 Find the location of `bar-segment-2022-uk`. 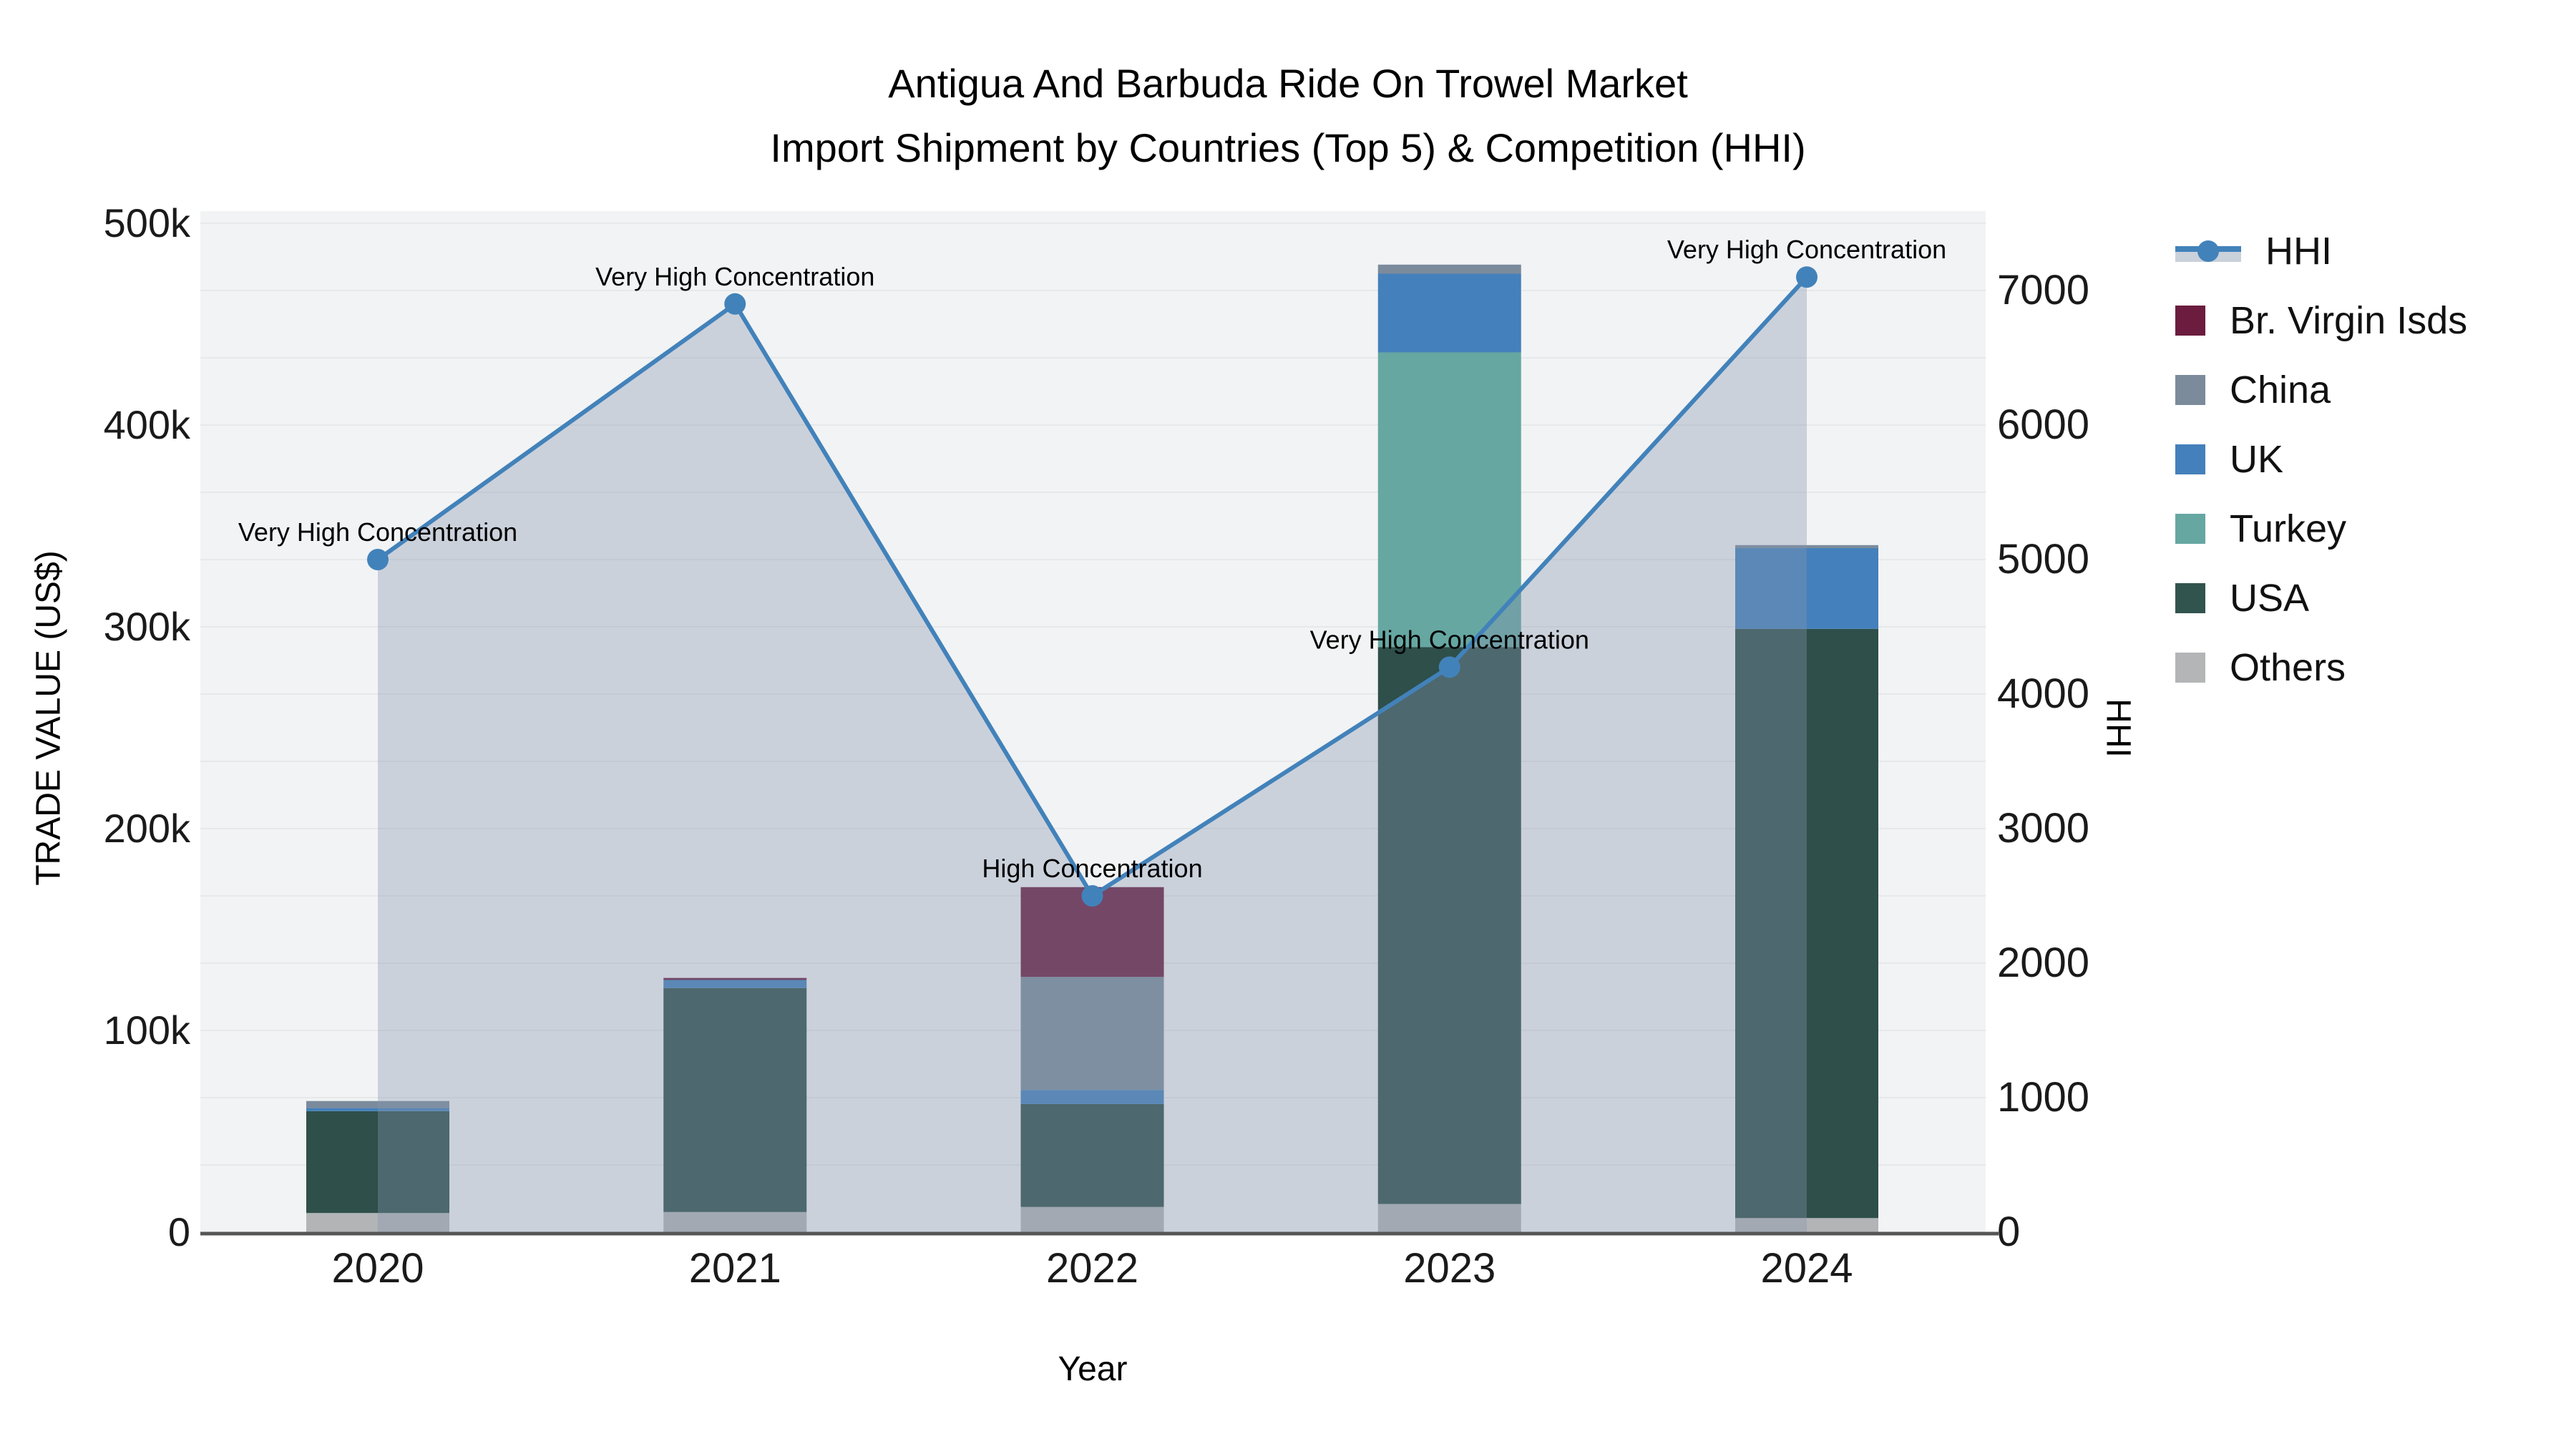

bar-segment-2022-uk is located at coordinates (1092, 1097).